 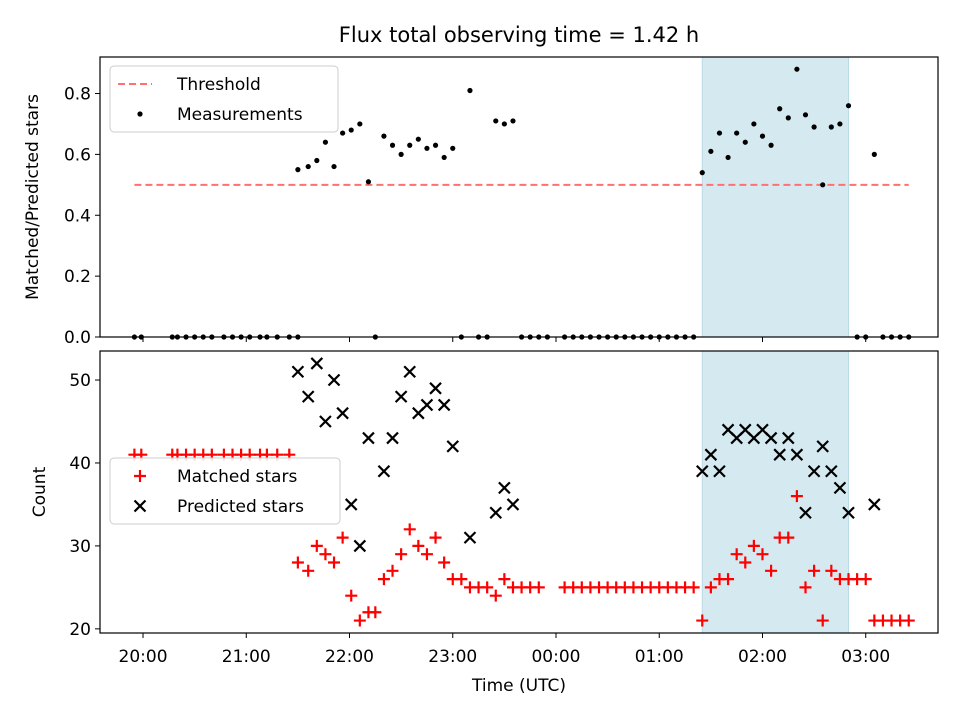 What do you see at coordinates (143, 657) in the screenshot?
I see `x-tick-label: 20:00` at bounding box center [143, 657].